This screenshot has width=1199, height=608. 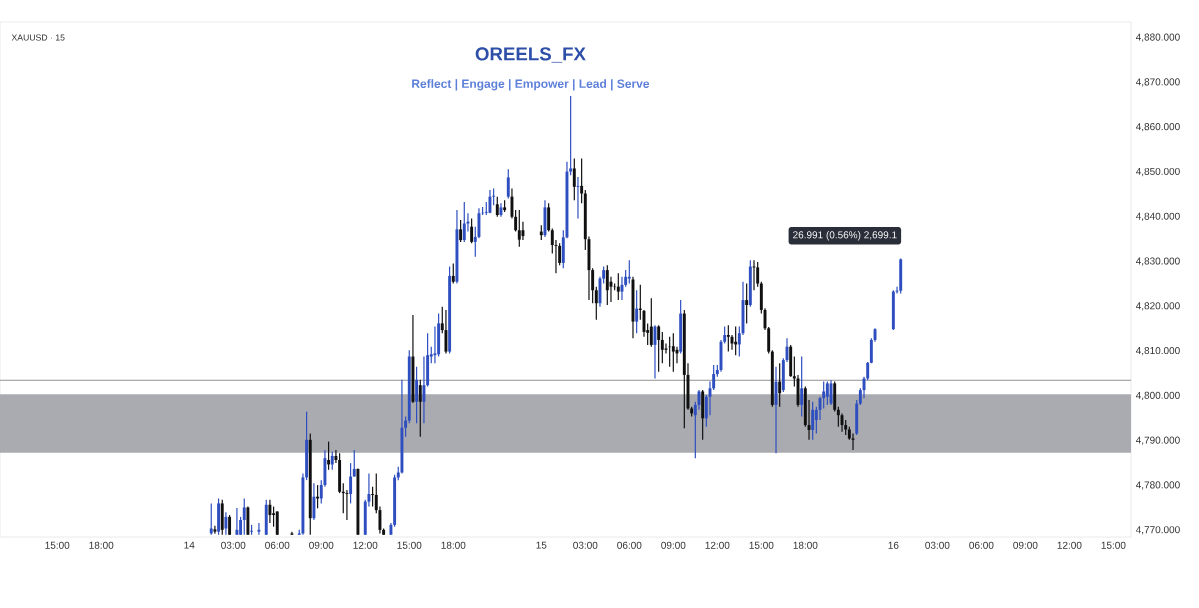 I want to click on y-tick-label: 4,850.000, so click(x=1157, y=172).